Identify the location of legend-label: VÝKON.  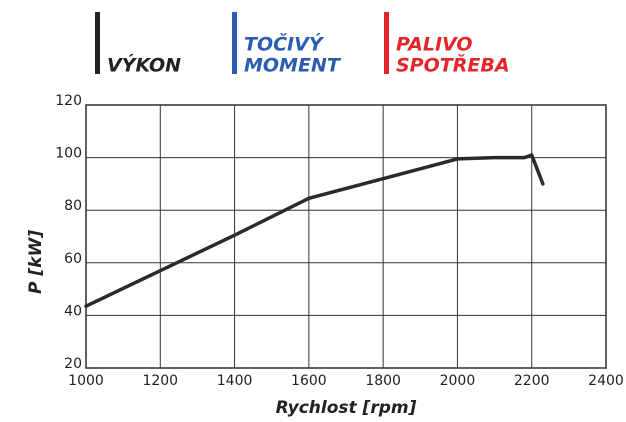
(144, 65).